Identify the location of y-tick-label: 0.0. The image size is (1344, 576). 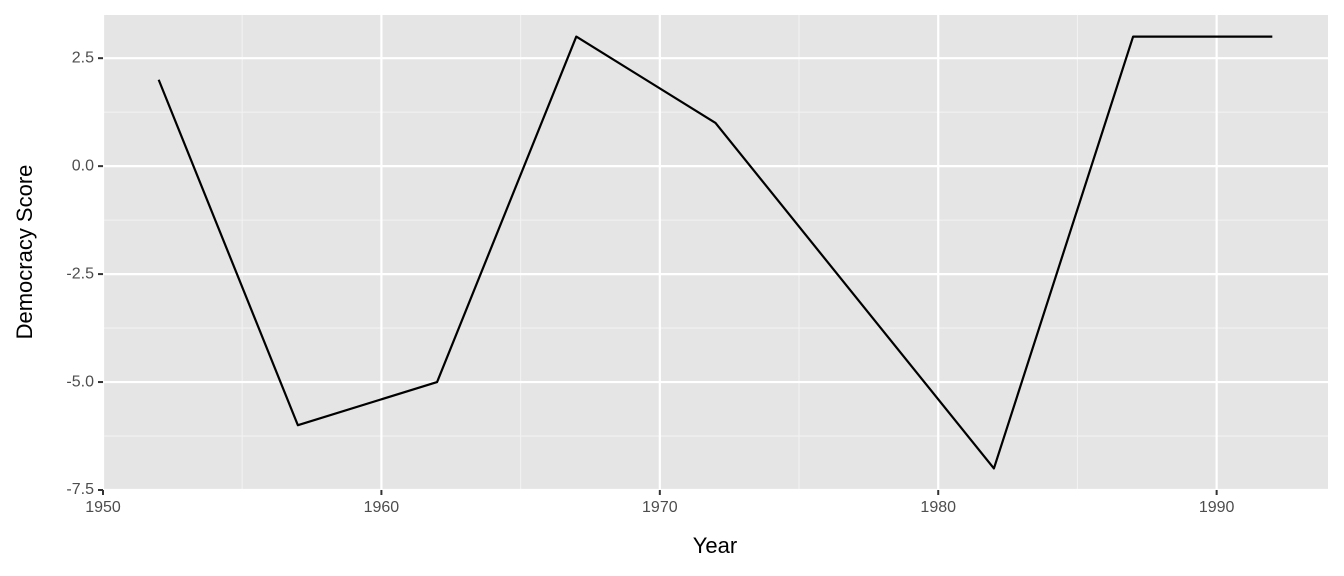
(83, 165).